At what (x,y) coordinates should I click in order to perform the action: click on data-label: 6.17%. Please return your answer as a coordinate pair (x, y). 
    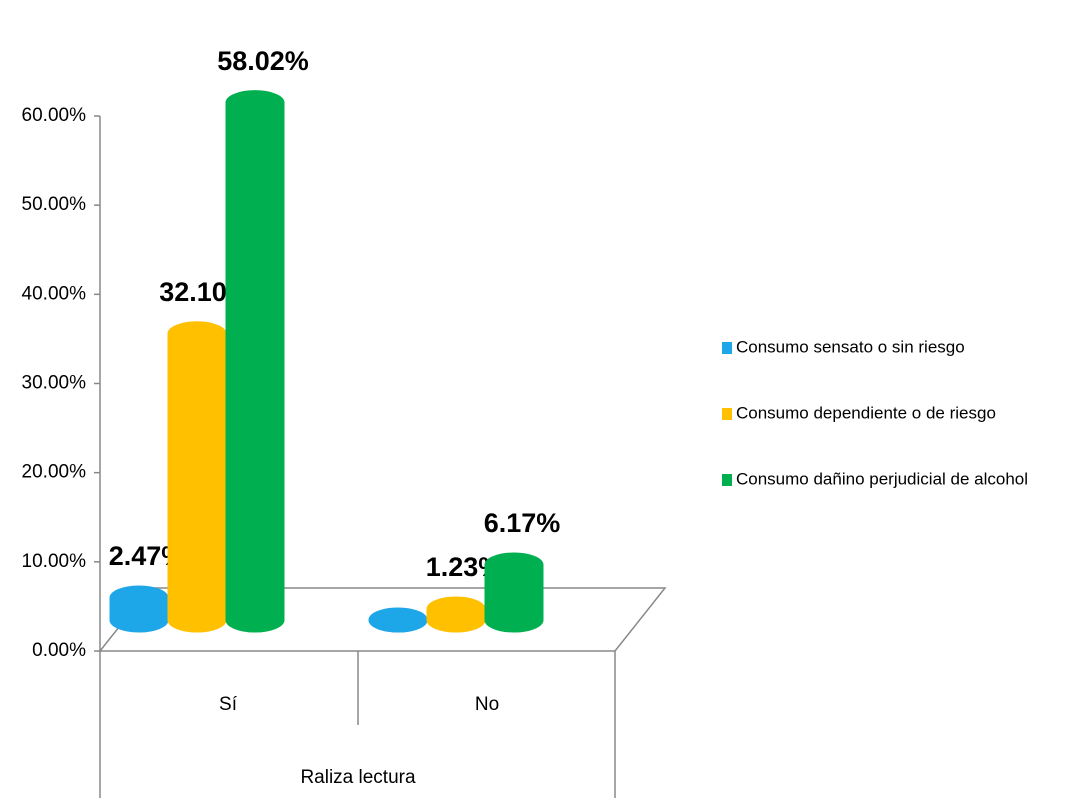
    Looking at the image, I should click on (522, 523).